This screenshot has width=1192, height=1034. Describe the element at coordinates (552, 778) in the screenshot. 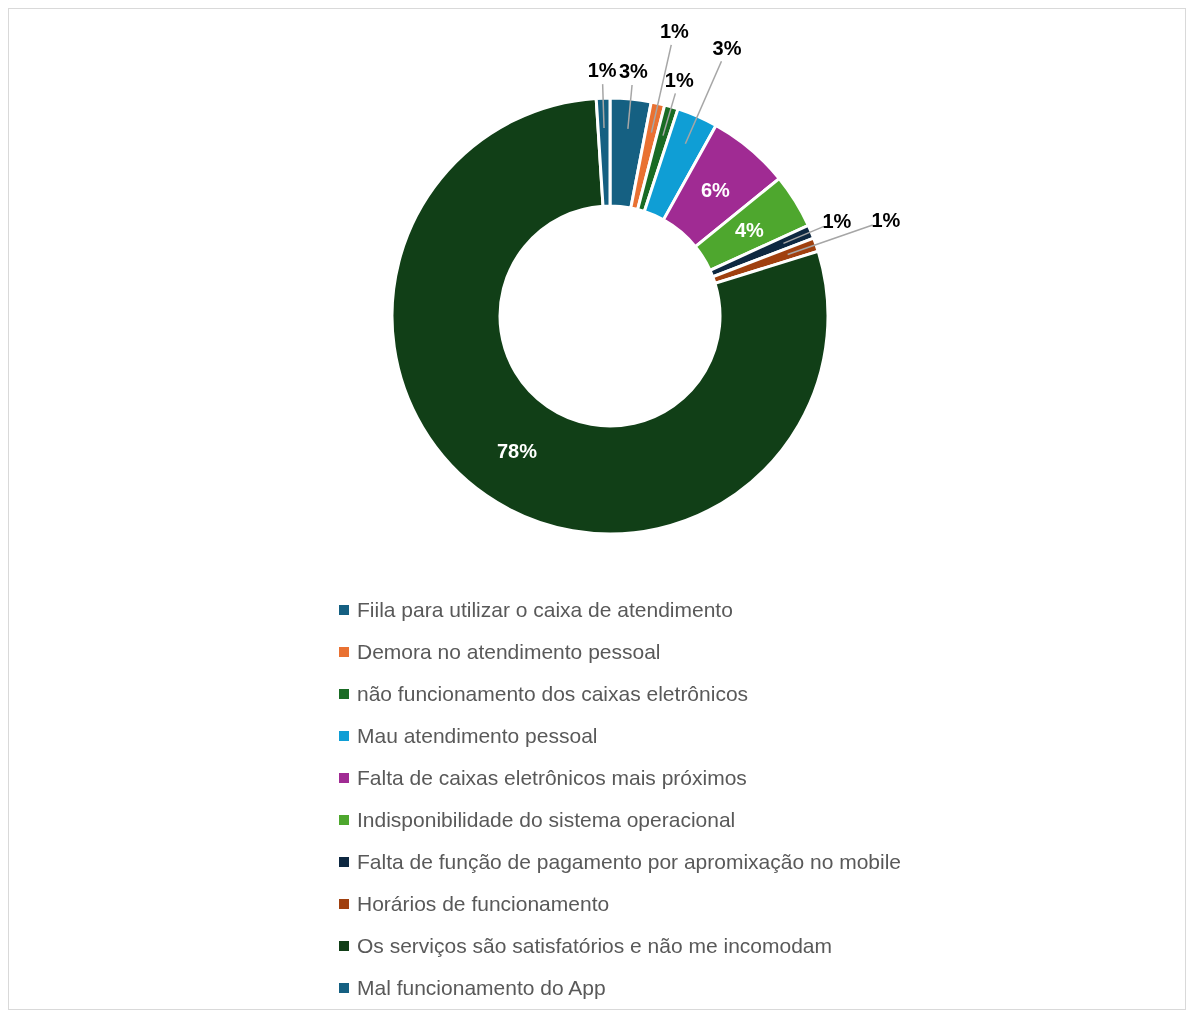

I see `legend-label: Falta de caixas eletrônicos mais próximos` at that location.